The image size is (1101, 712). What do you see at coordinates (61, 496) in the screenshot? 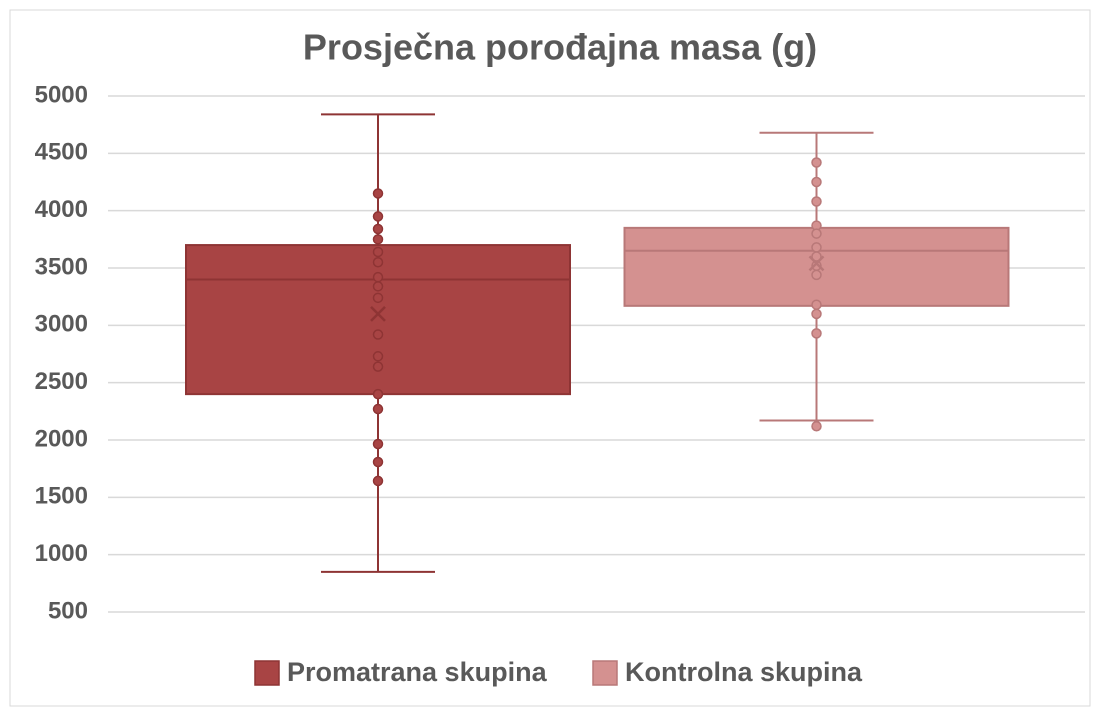
I see `y-tick-label: 1500` at bounding box center [61, 496].